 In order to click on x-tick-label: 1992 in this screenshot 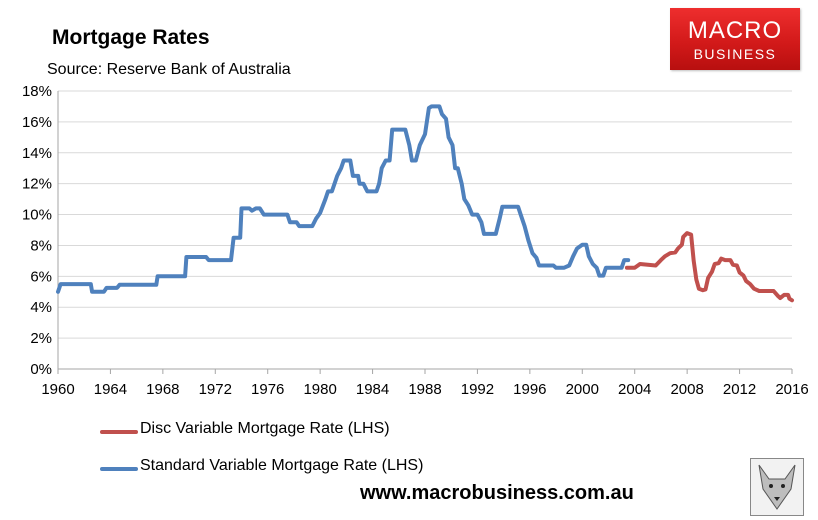, I will do `click(477, 389)`.